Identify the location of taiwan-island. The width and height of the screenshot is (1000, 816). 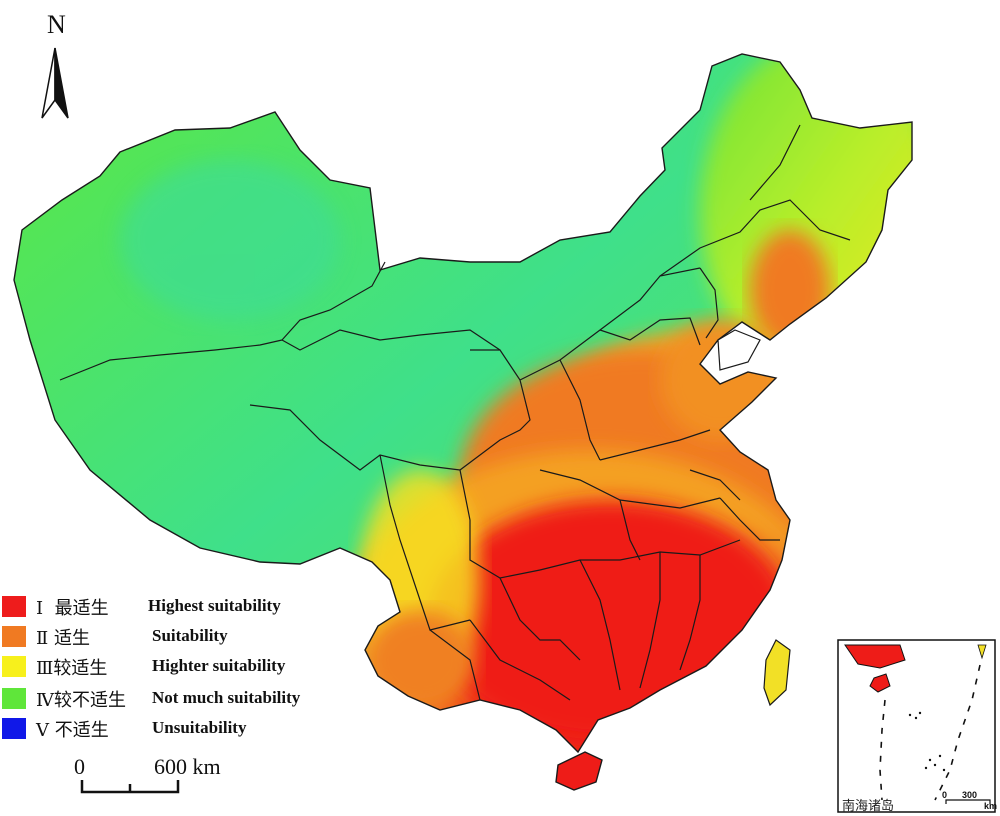
(777, 673).